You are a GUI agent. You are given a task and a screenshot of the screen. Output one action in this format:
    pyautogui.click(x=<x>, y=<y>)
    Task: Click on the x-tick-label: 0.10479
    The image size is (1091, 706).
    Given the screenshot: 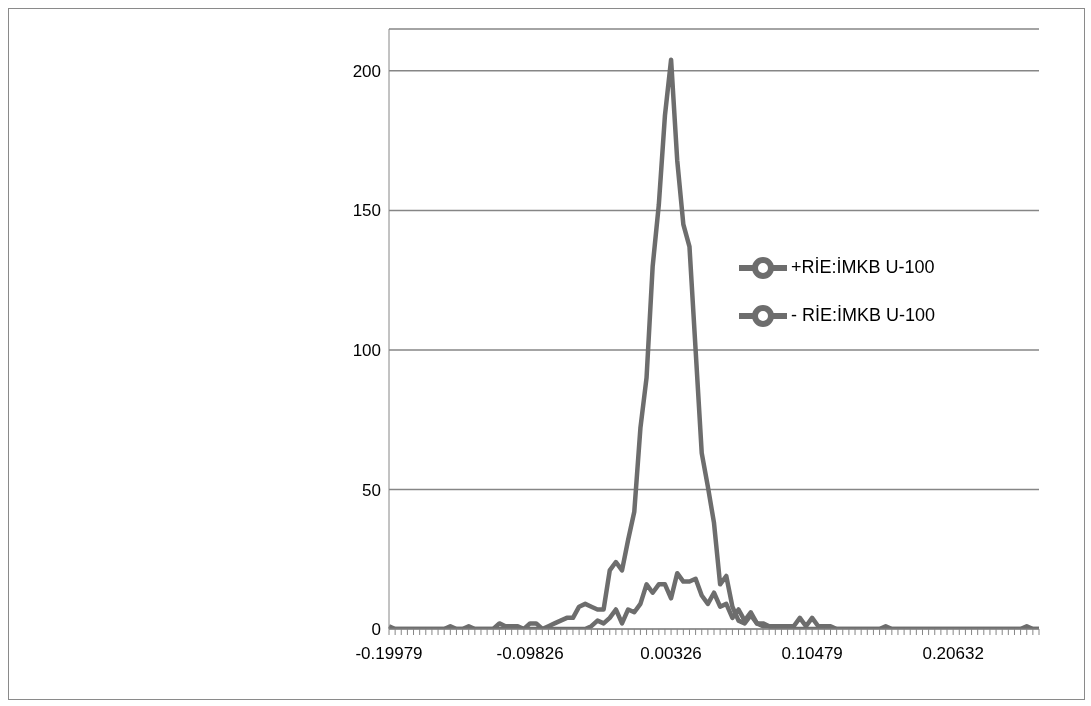 What is the action you would take?
    pyautogui.click(x=812, y=654)
    